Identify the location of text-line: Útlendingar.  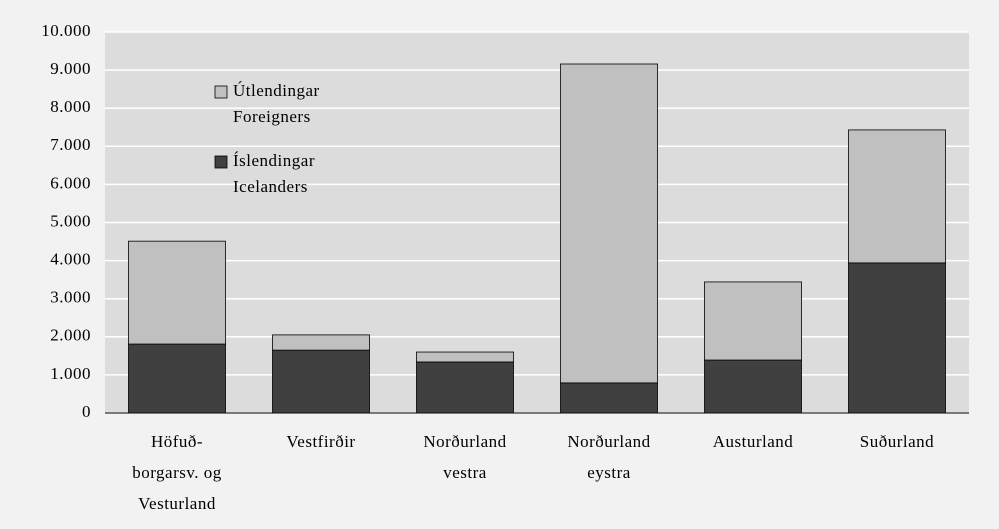
(276, 90).